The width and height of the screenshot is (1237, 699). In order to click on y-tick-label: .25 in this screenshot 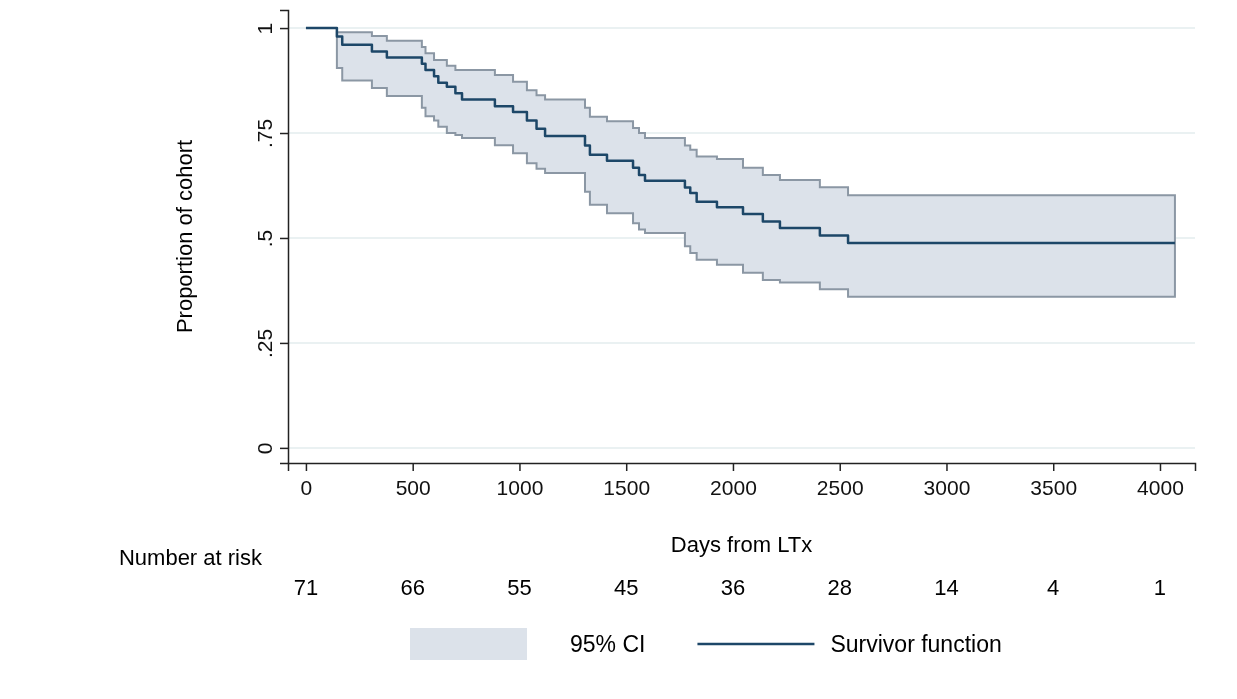, I will do `click(264, 343)`.